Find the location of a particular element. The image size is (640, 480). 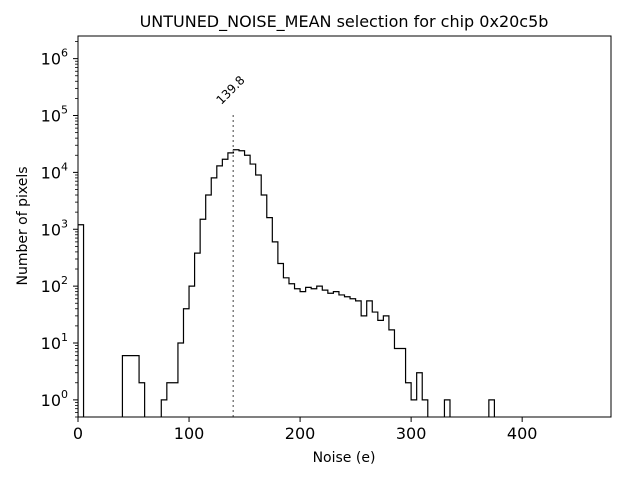

y-tick-label: 10² is located at coordinates (54, 285).